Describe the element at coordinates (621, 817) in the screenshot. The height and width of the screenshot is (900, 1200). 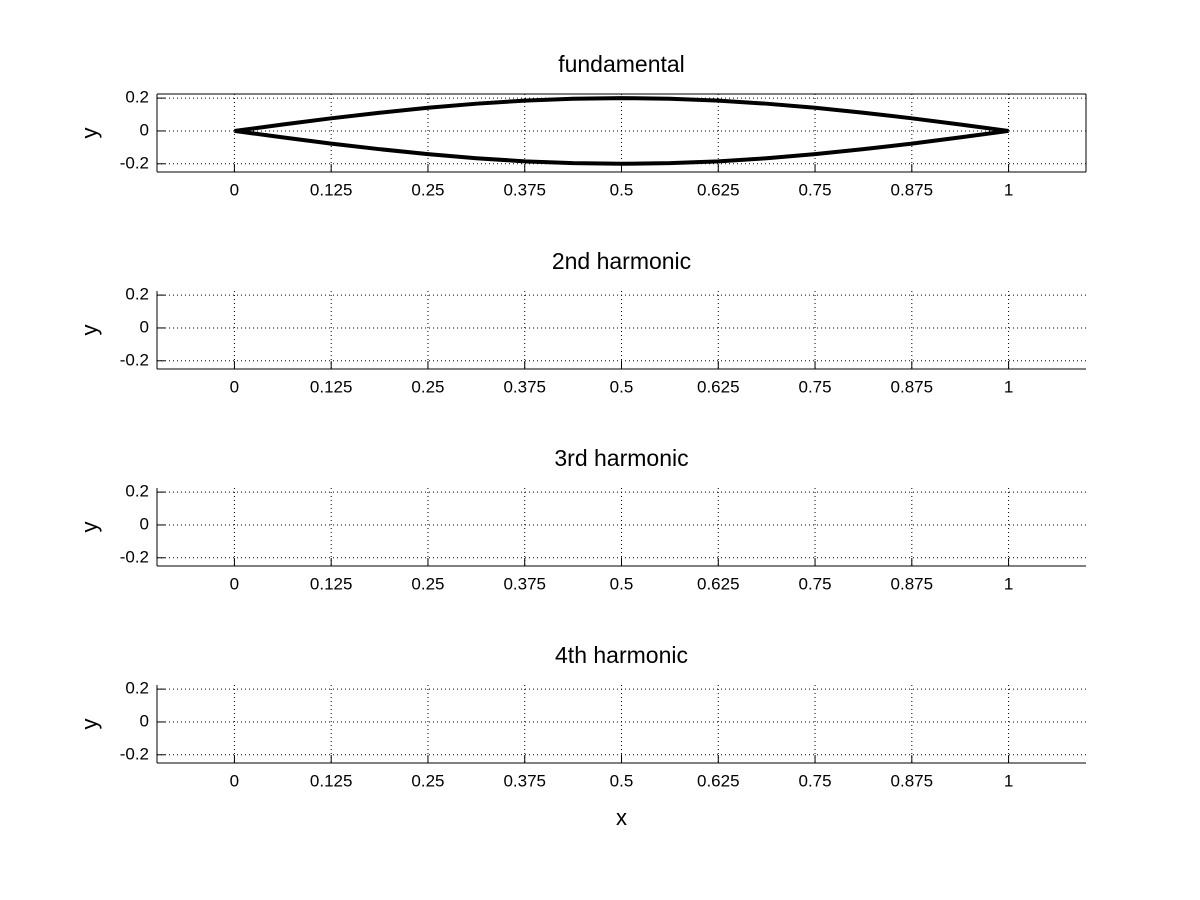
I see `x-axis-label: x` at that location.